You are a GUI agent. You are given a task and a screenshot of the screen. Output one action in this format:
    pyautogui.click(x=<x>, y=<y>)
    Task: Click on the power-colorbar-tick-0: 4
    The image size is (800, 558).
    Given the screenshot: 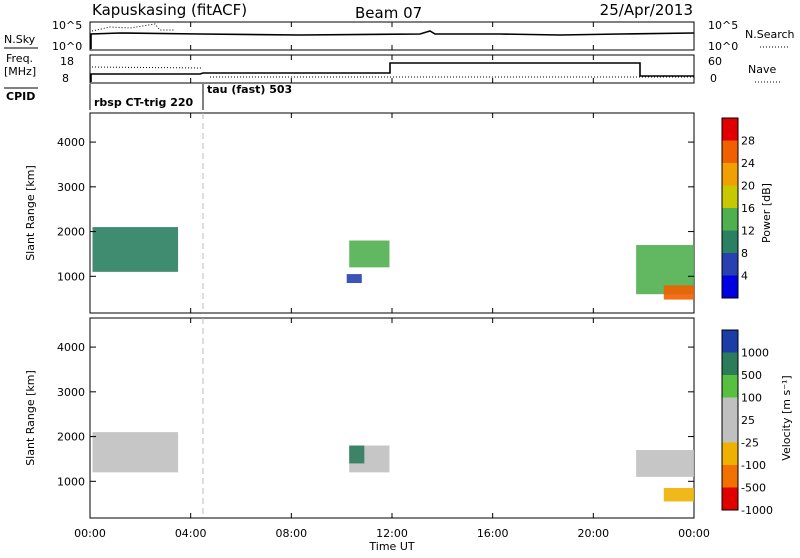 What is the action you would take?
    pyautogui.click(x=744, y=276)
    